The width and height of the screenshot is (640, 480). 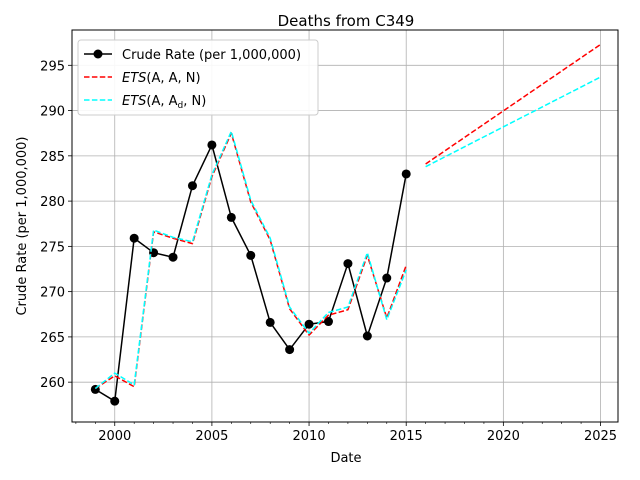 What do you see at coordinates (211, 436) in the screenshot?
I see `x-tick-label: 2005` at bounding box center [211, 436].